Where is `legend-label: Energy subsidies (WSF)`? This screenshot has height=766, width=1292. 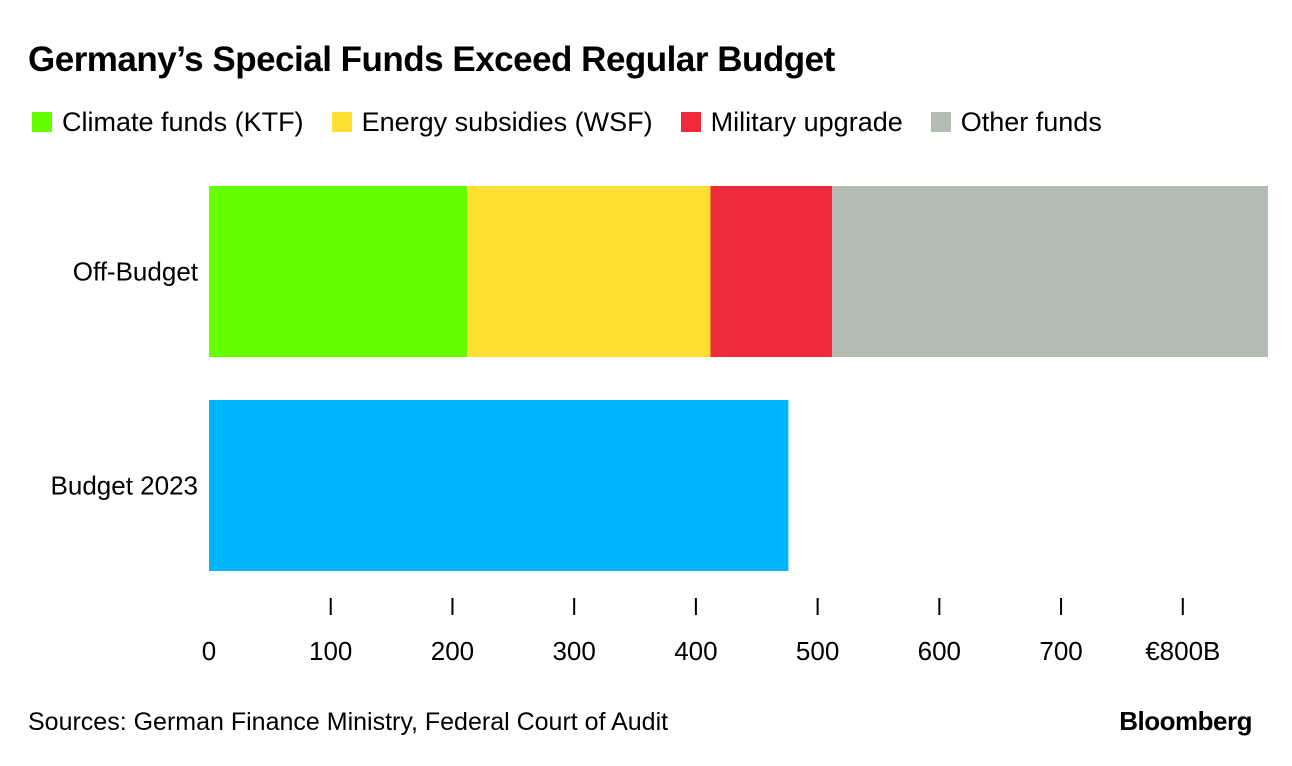 legend-label: Energy subsidies (WSF) is located at coordinates (507, 121).